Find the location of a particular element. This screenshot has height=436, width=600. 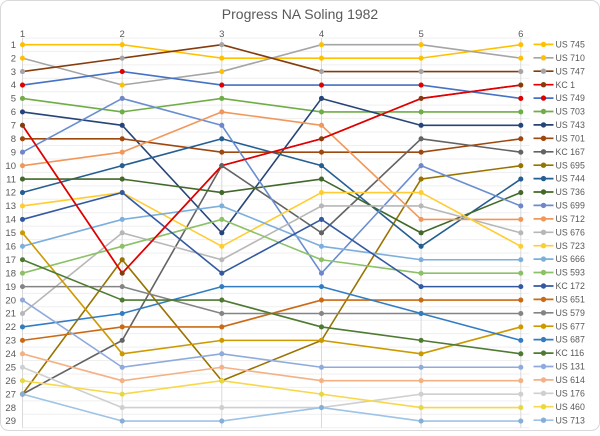

svg-text: 21 is located at coordinates (10, 314).